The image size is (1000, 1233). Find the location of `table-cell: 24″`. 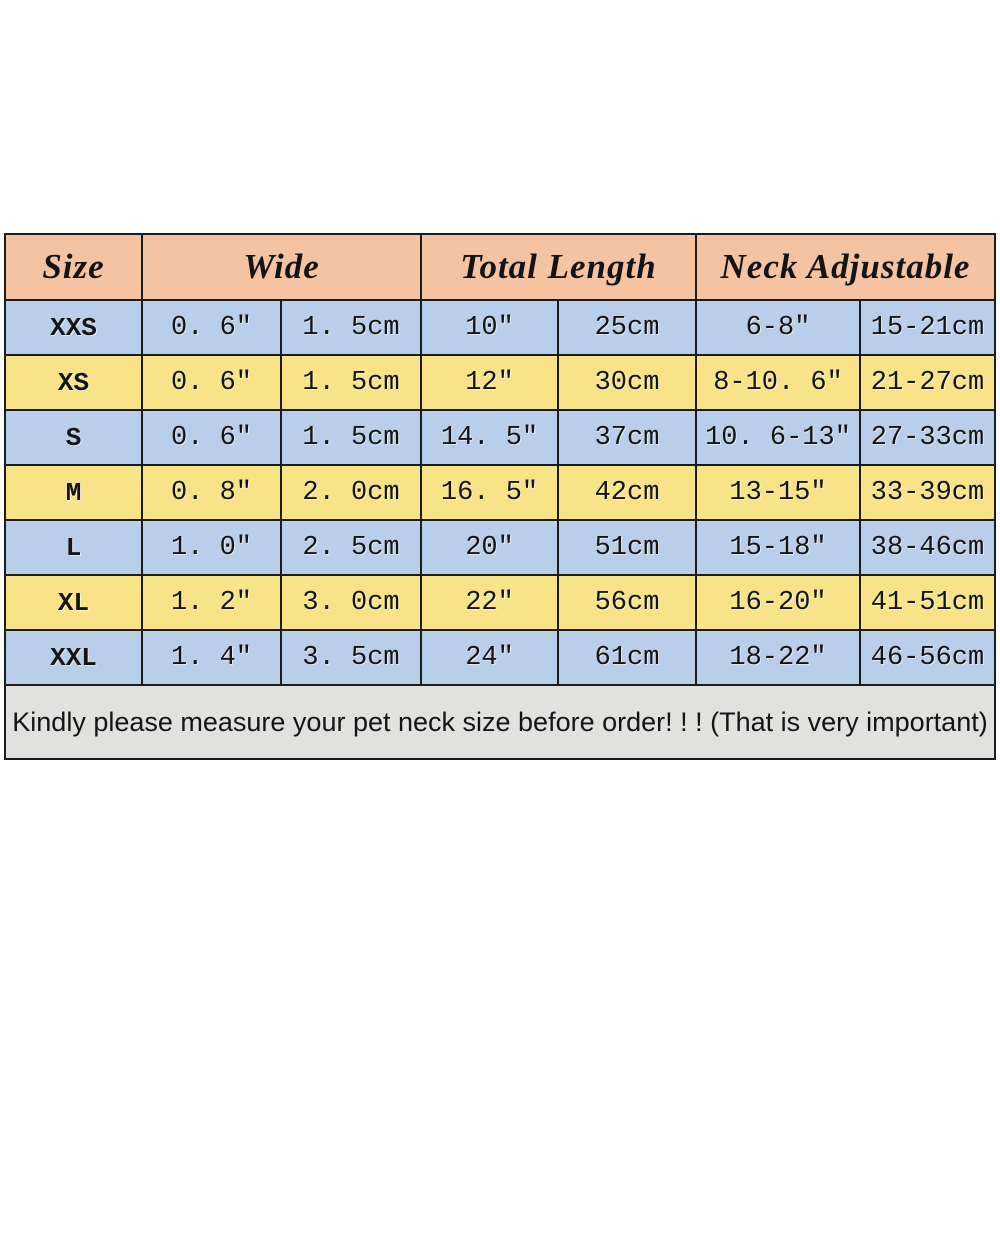

table-cell: 24″ is located at coordinates (489, 657).